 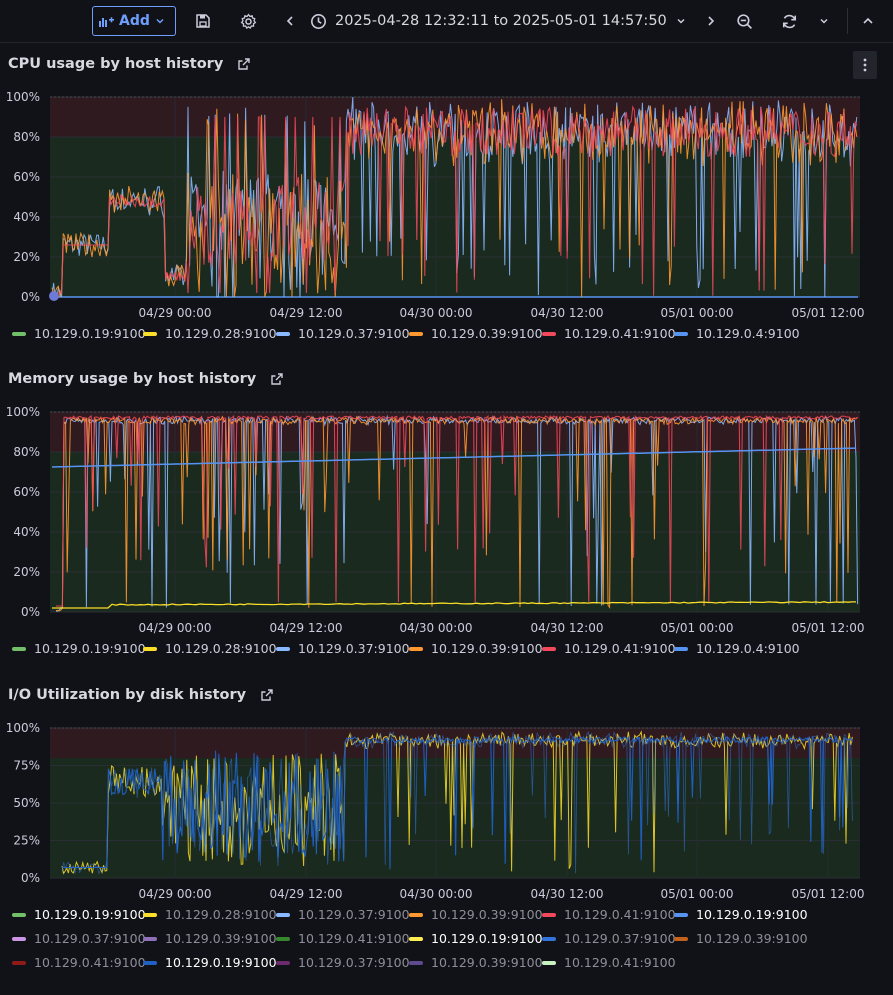 I want to click on panel-title: CPU usage by host history, so click(x=129, y=64).